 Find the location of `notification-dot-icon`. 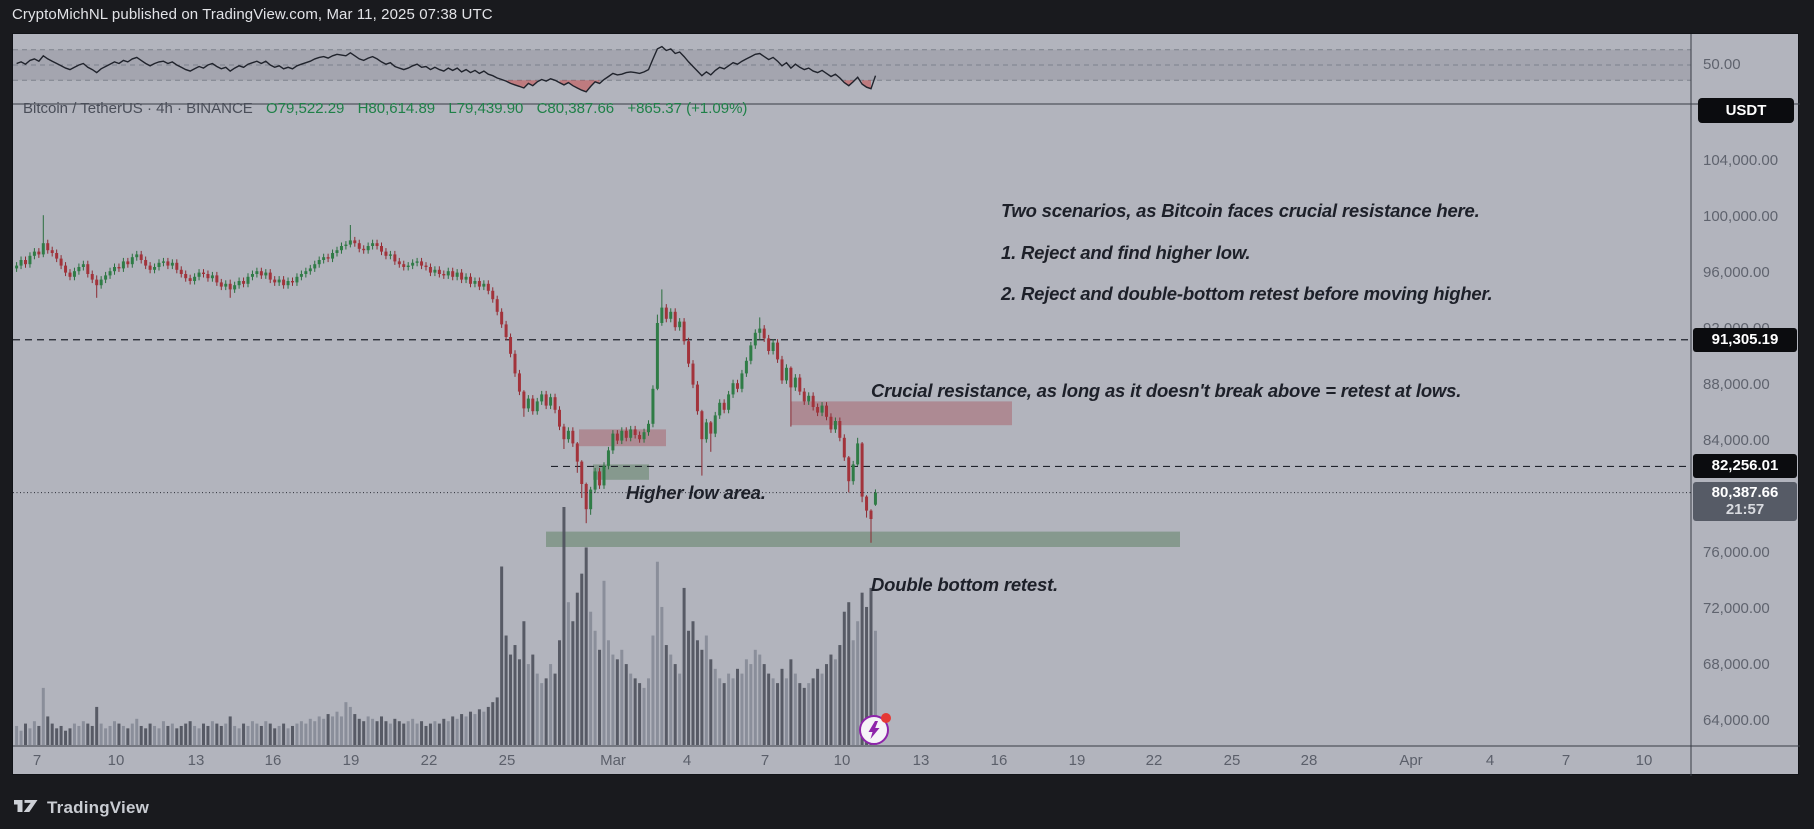

notification-dot-icon is located at coordinates (886, 718).